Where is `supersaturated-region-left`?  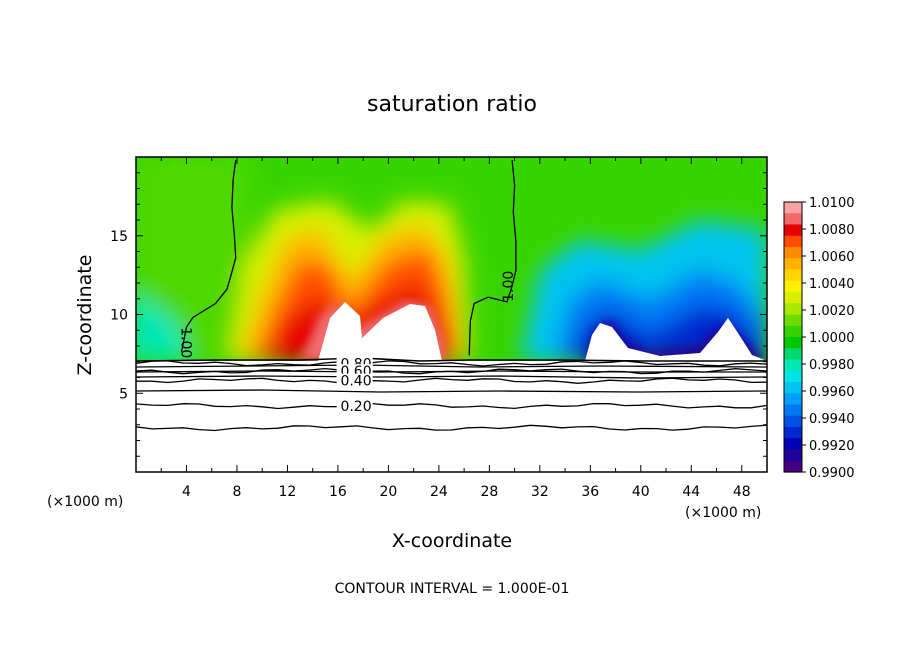
supersaturated-region-left is located at coordinates (380, 331).